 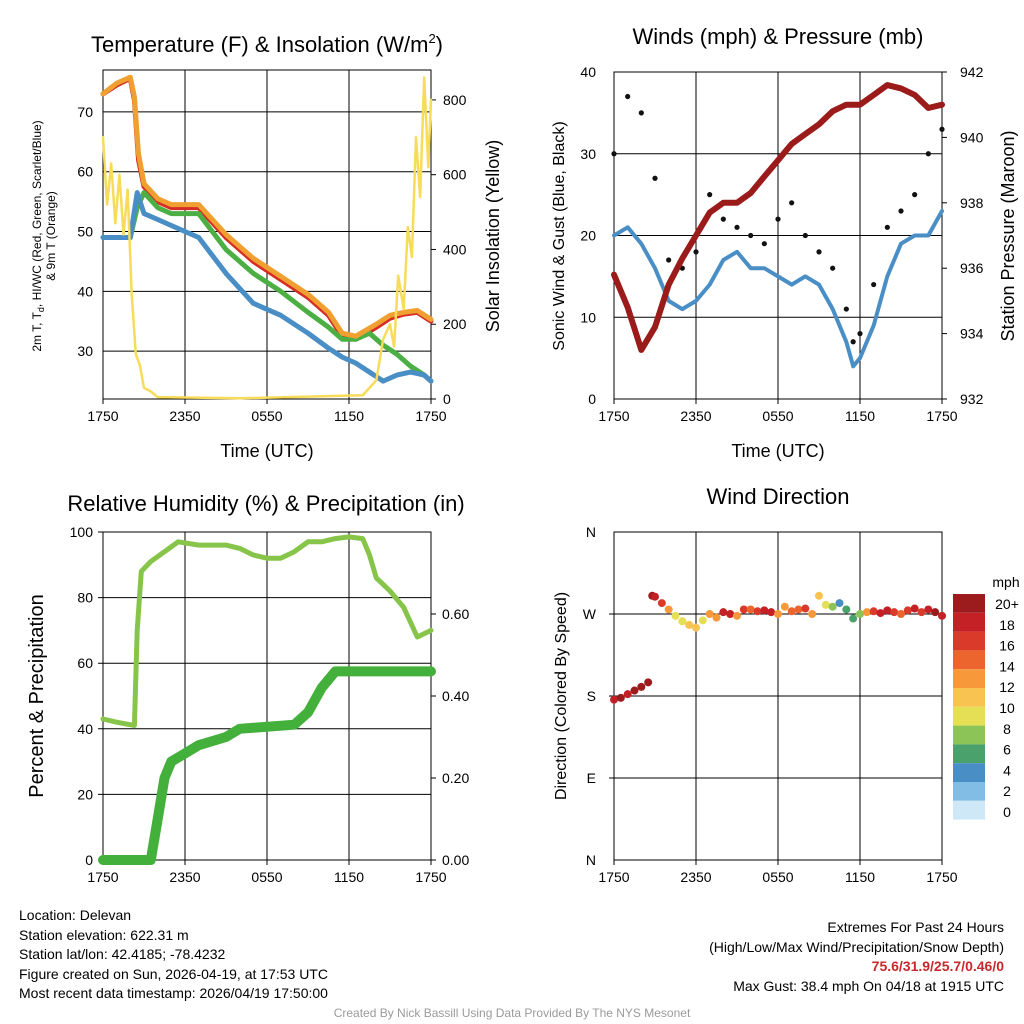 I want to click on legend-label: 2, so click(x=1007, y=791).